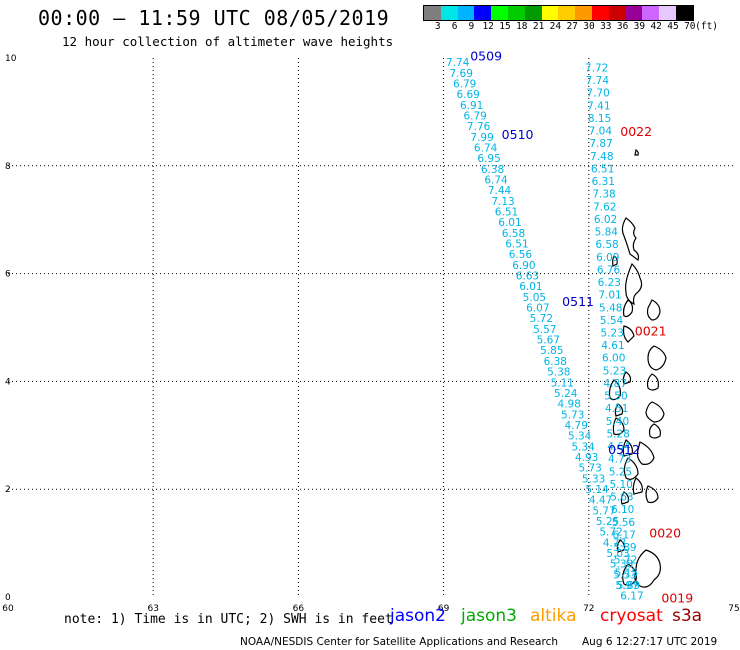  Describe the element at coordinates (214, 18) in the screenshot. I see `map-title: 00:00 – 11:59 UTC 08/05/2019` at that location.